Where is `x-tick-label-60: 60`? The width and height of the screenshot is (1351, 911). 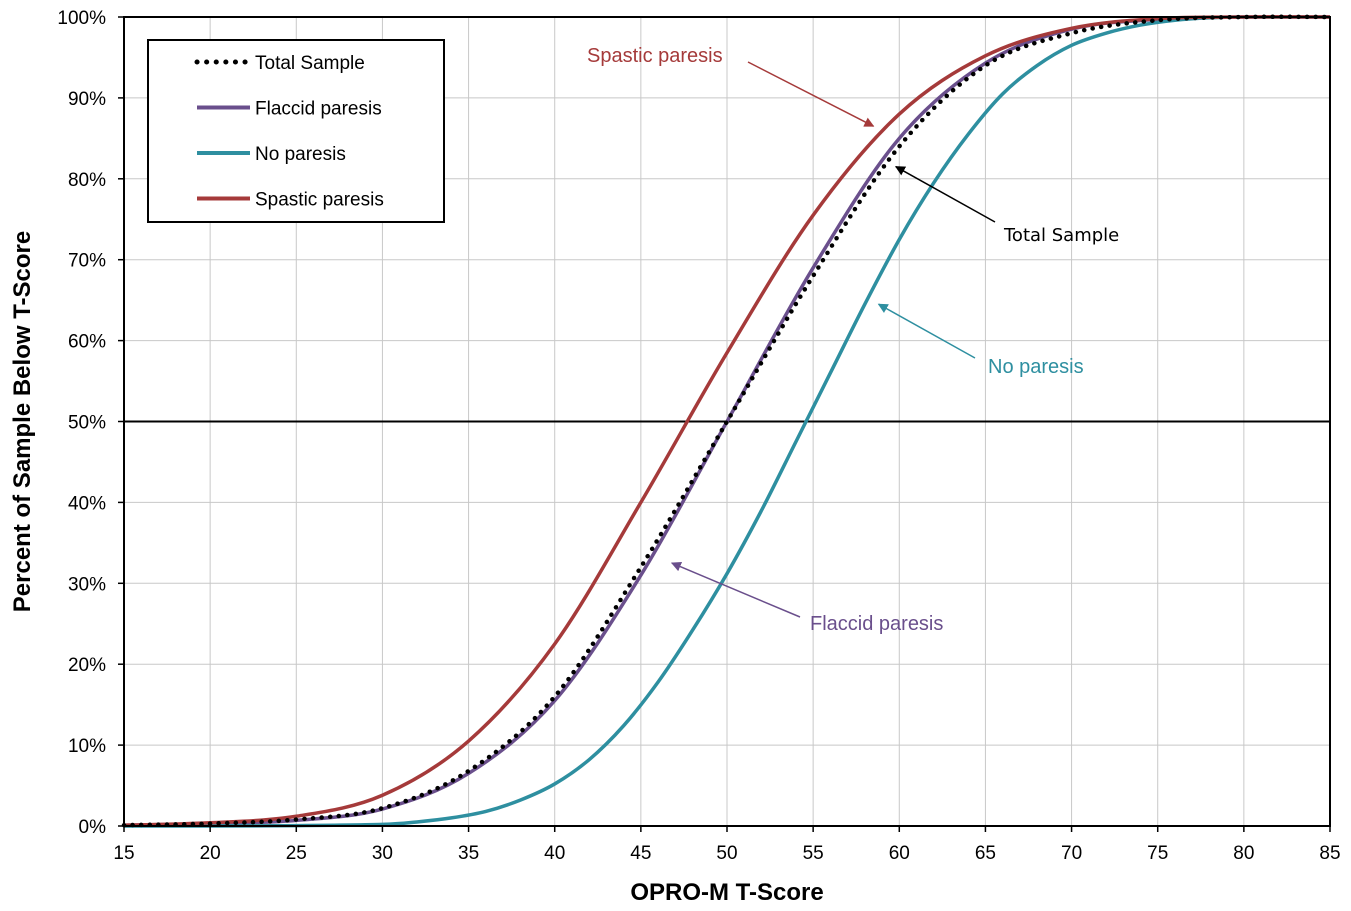 x-tick-label-60: 60 is located at coordinates (899, 853).